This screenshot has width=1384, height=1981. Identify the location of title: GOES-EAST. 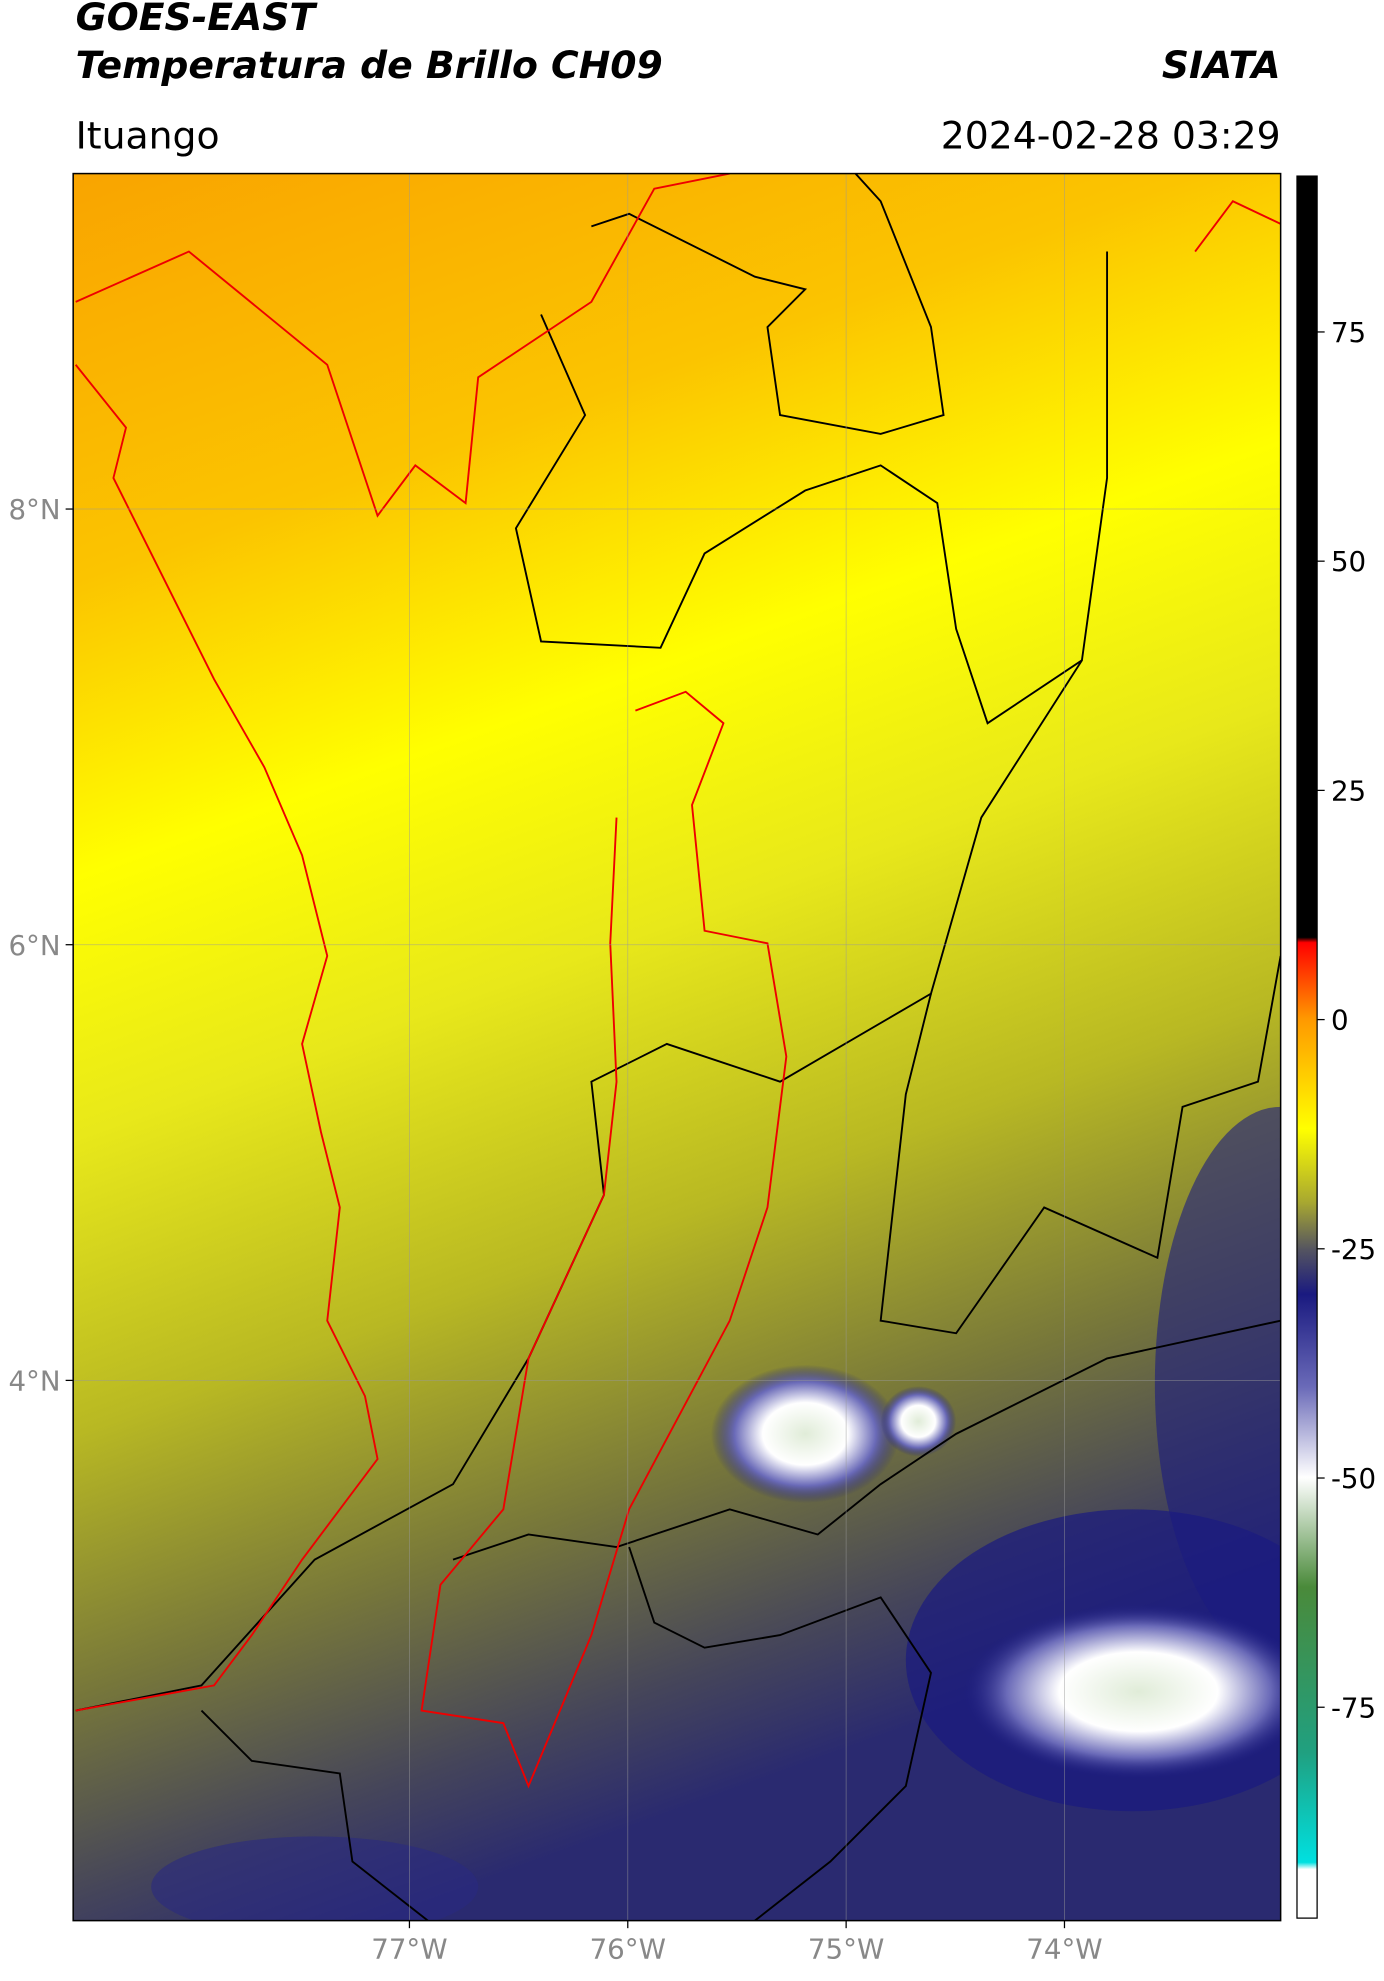
(197, 19).